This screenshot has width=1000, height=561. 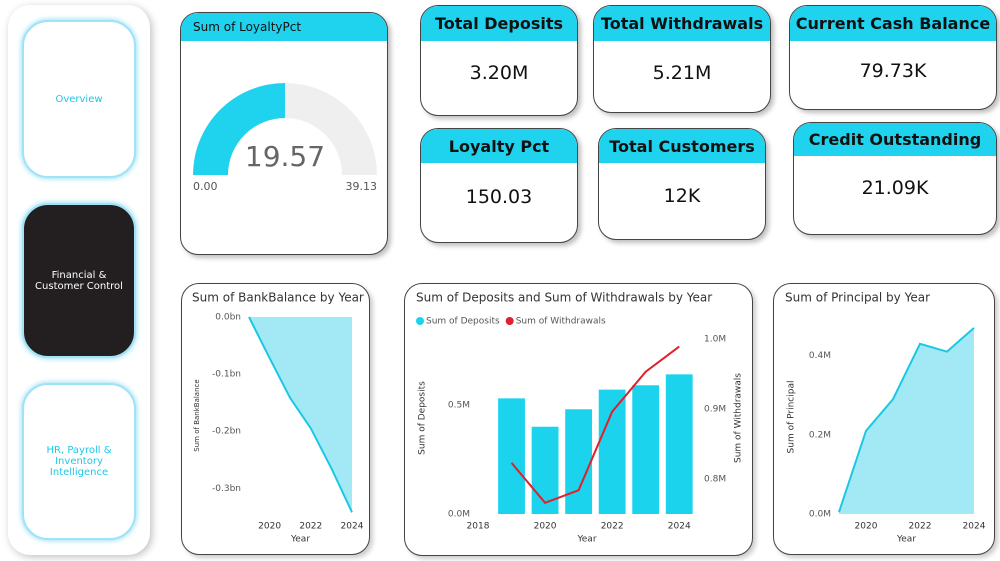 What do you see at coordinates (499, 23) in the screenshot?
I see `kpi-title: Total Deposits` at bounding box center [499, 23].